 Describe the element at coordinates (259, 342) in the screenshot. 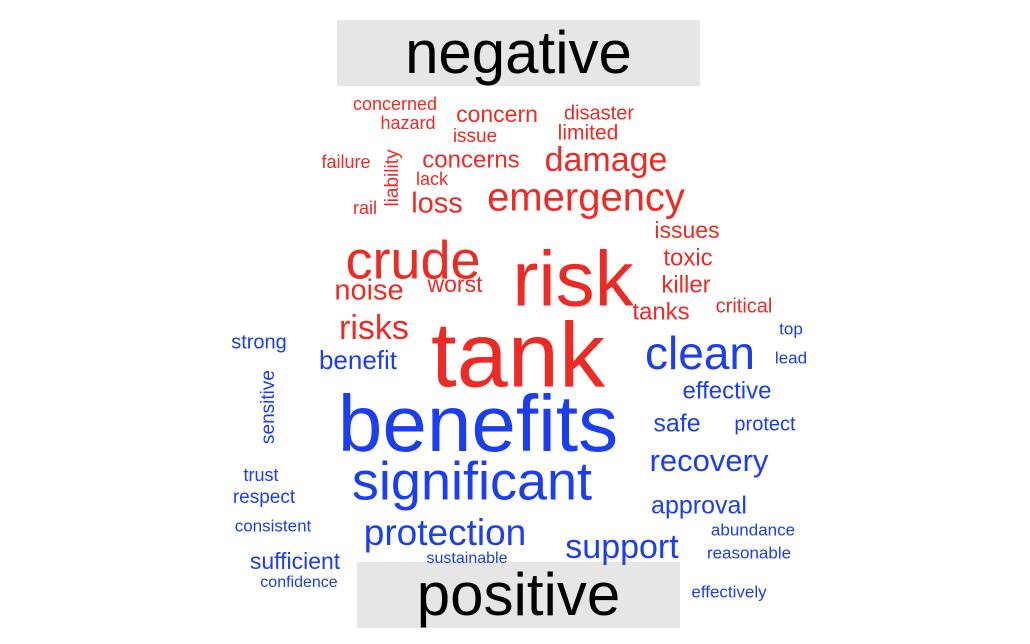

I see `positive-word-strong: strong` at that location.